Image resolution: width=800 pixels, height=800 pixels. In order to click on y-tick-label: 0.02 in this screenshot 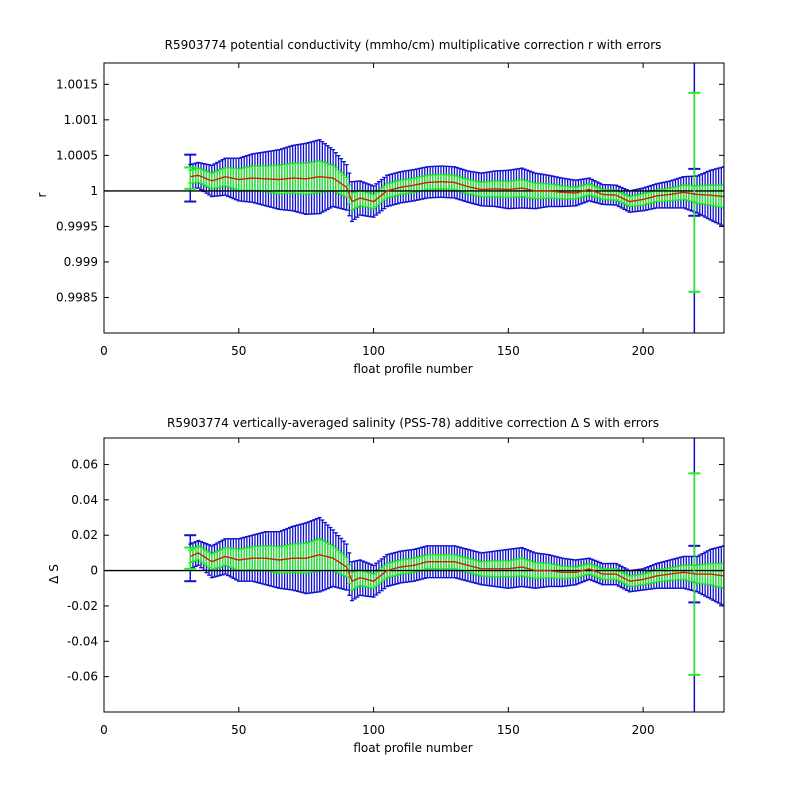, I will do `click(84, 535)`.